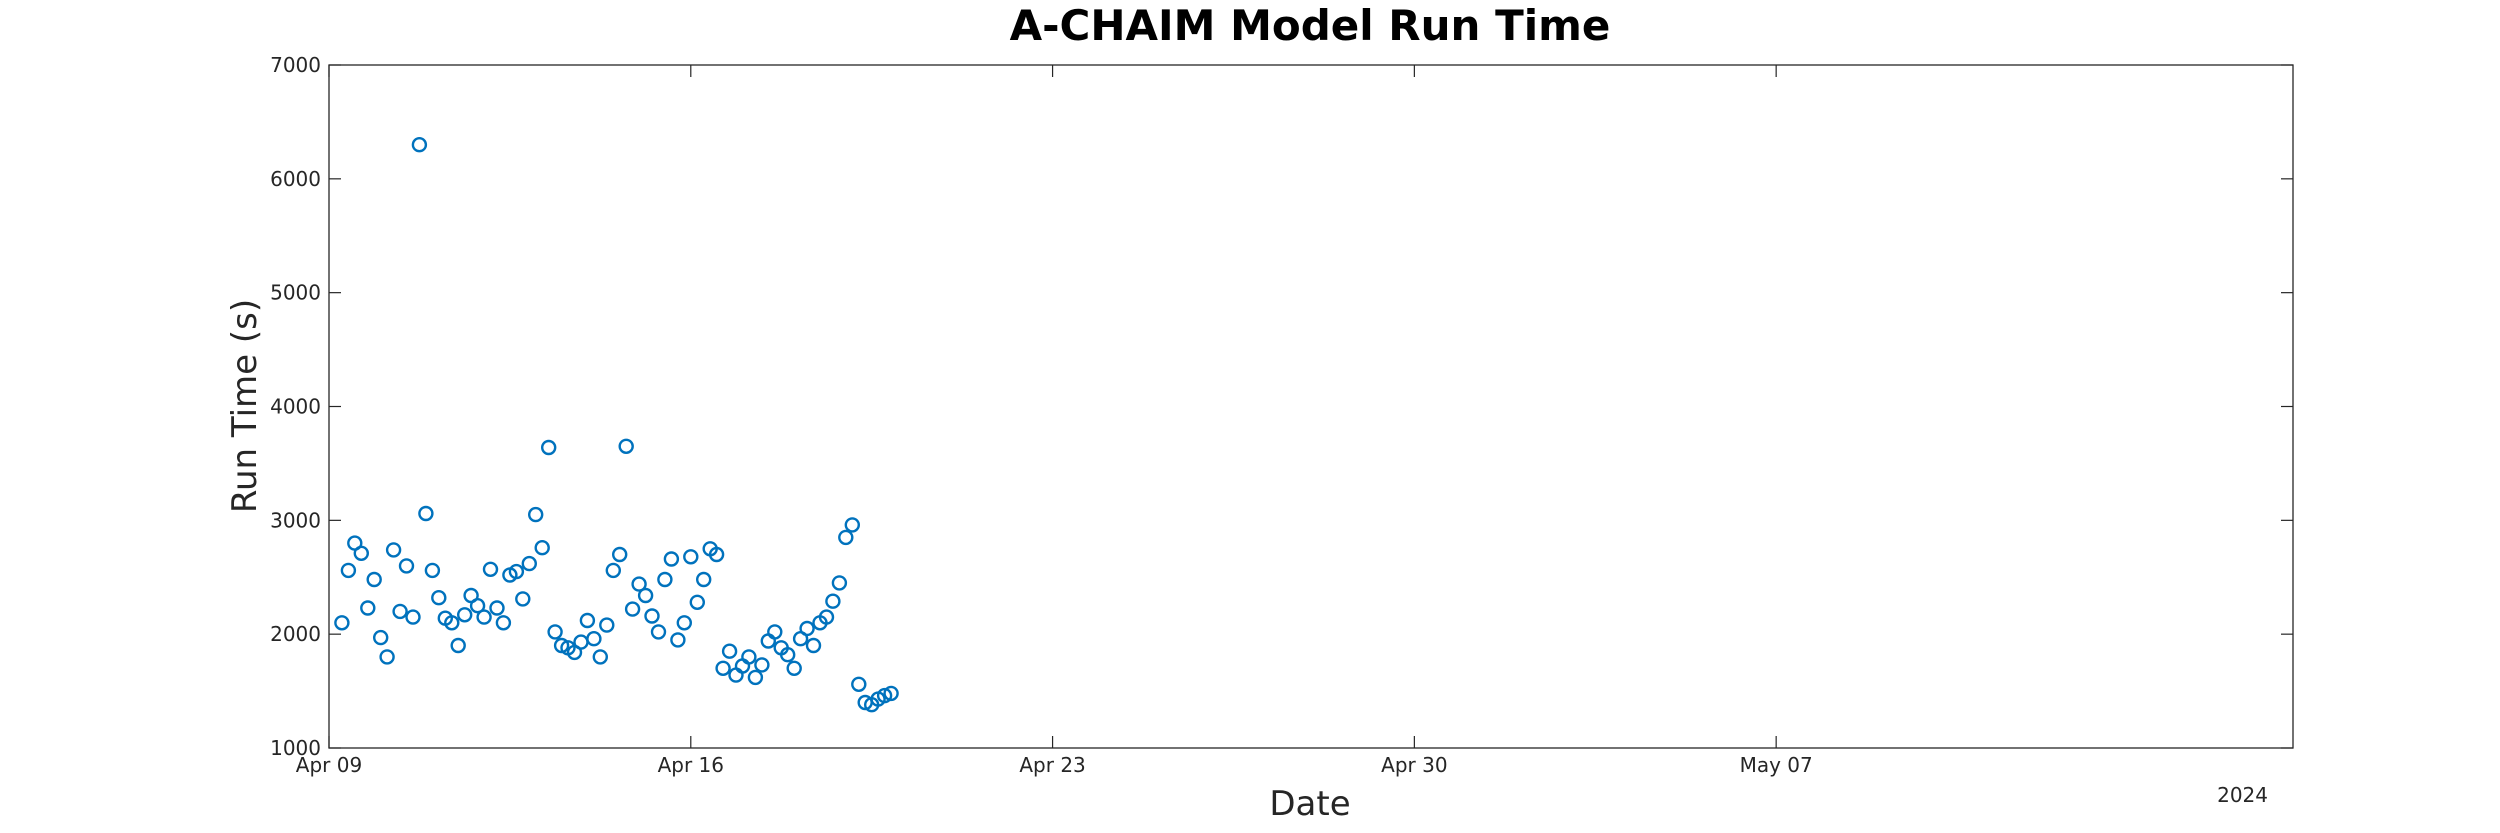 The width and height of the screenshot is (2500, 833). What do you see at coordinates (1052, 765) in the screenshot?
I see `x-tick-label: Apr 23` at bounding box center [1052, 765].